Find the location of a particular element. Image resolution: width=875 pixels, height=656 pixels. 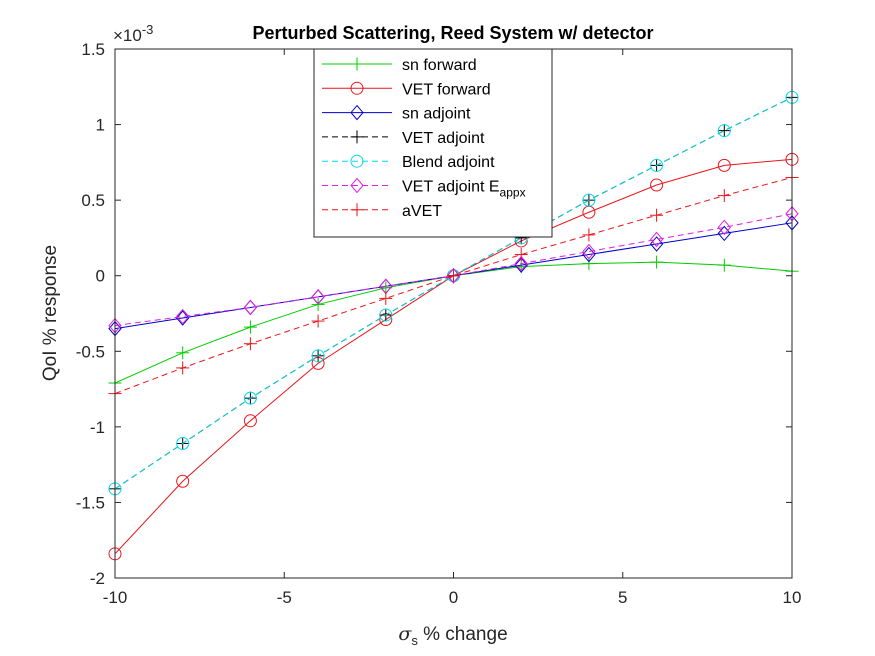

legend-label: aVET is located at coordinates (422, 211).